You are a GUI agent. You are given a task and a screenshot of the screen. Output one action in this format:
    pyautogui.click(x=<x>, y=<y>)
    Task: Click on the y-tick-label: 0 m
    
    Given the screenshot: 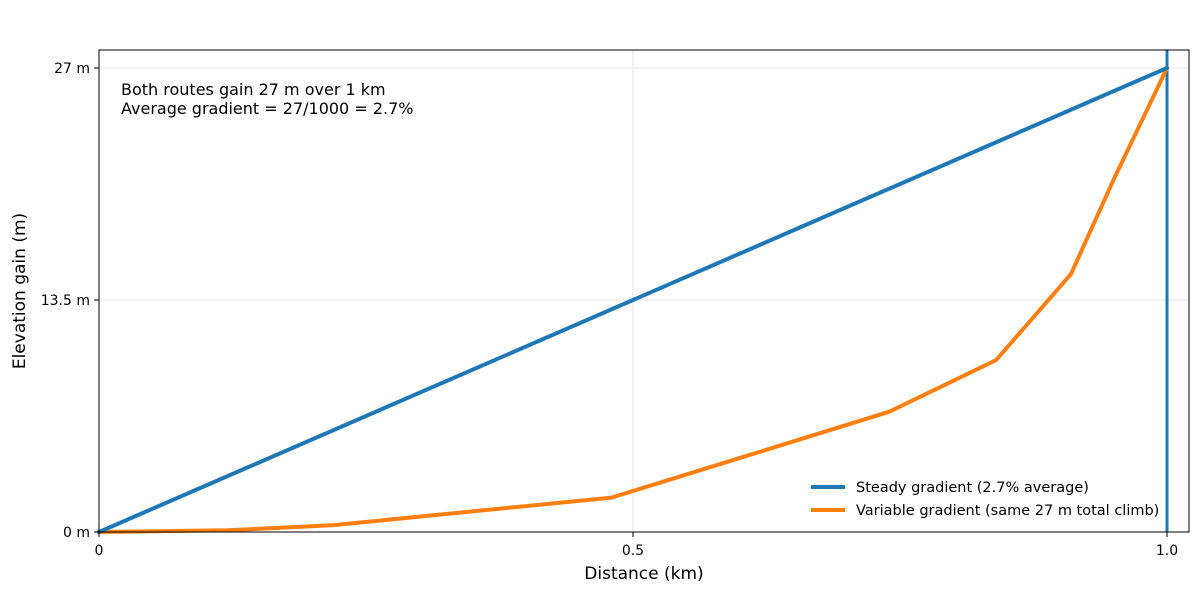 What is the action you would take?
    pyautogui.click(x=76, y=533)
    